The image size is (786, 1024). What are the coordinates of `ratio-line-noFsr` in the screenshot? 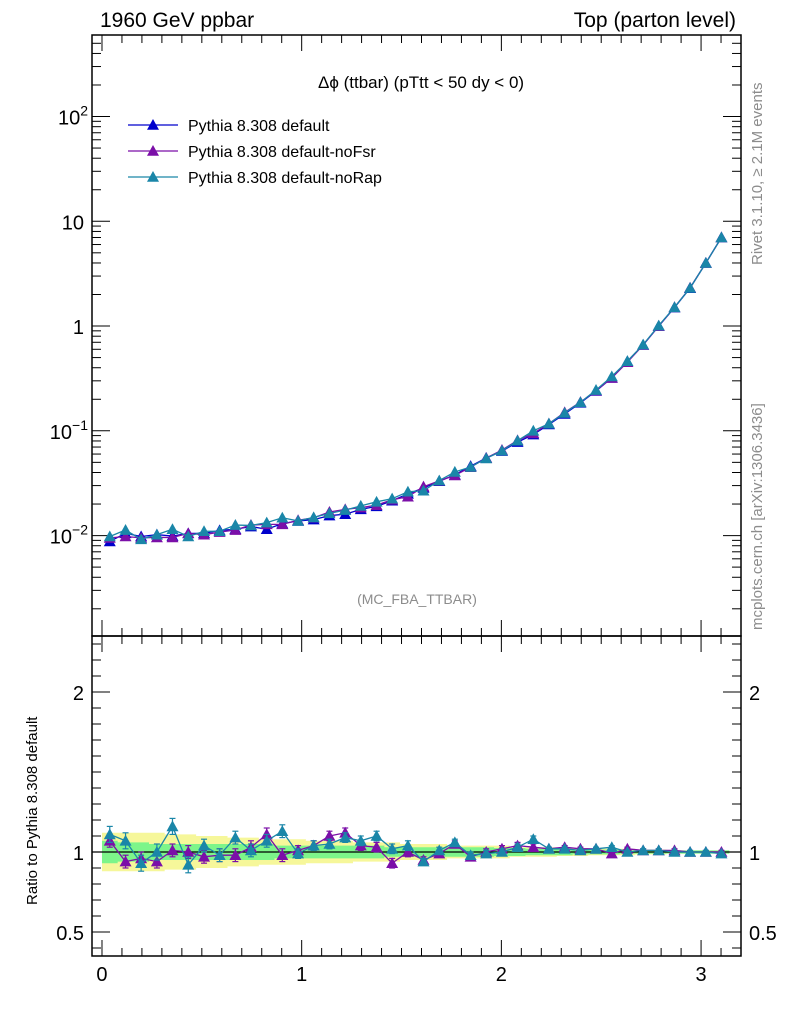 It's located at (415, 848).